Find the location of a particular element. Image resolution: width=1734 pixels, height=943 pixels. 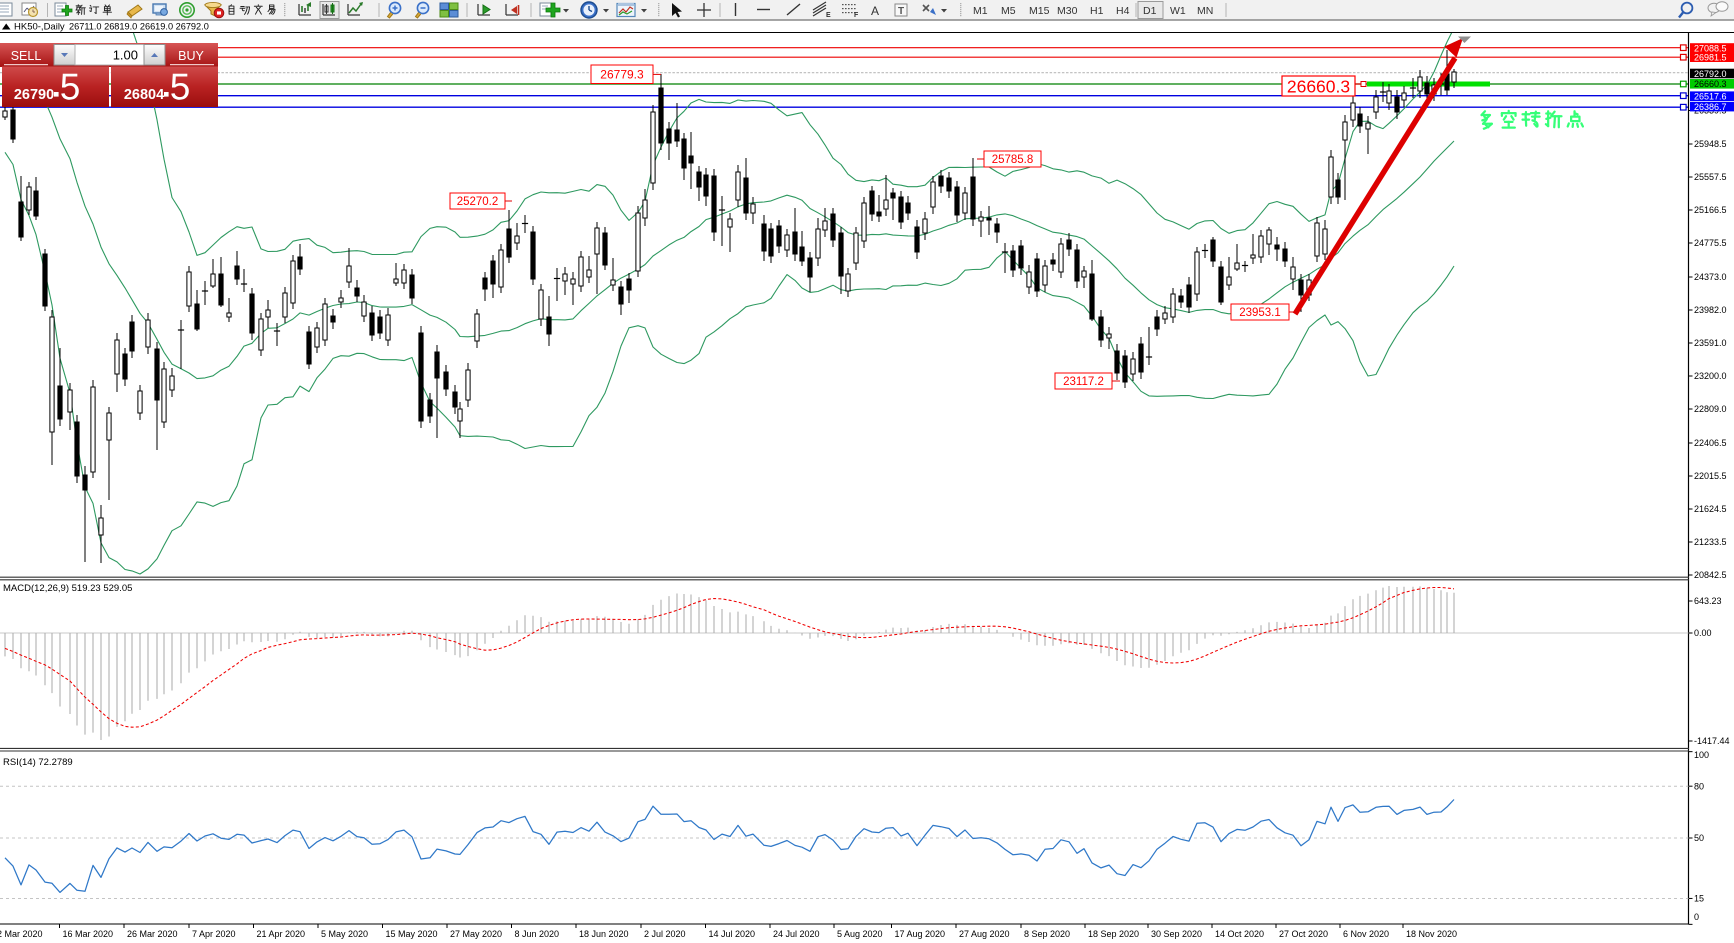

svg-text: 27 Oct 2020 is located at coordinates (1303, 934).